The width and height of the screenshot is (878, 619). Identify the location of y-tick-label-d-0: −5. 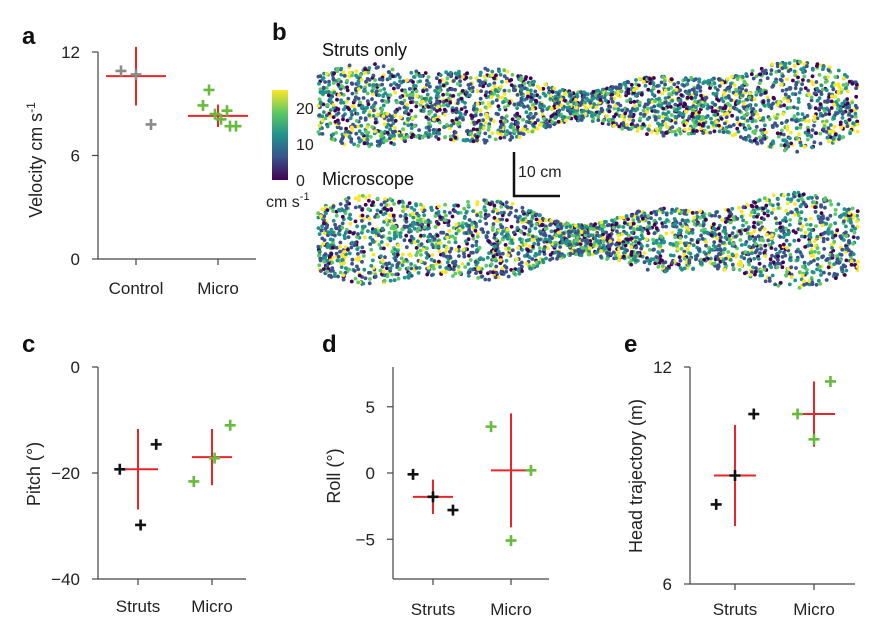
(365, 539).